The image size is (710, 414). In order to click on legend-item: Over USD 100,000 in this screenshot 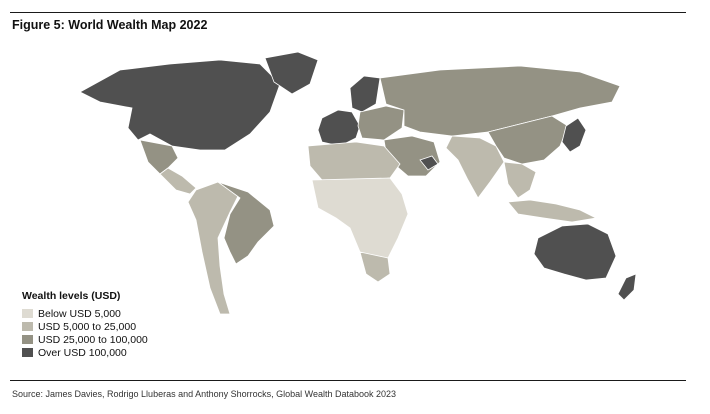, I will do `click(85, 352)`.